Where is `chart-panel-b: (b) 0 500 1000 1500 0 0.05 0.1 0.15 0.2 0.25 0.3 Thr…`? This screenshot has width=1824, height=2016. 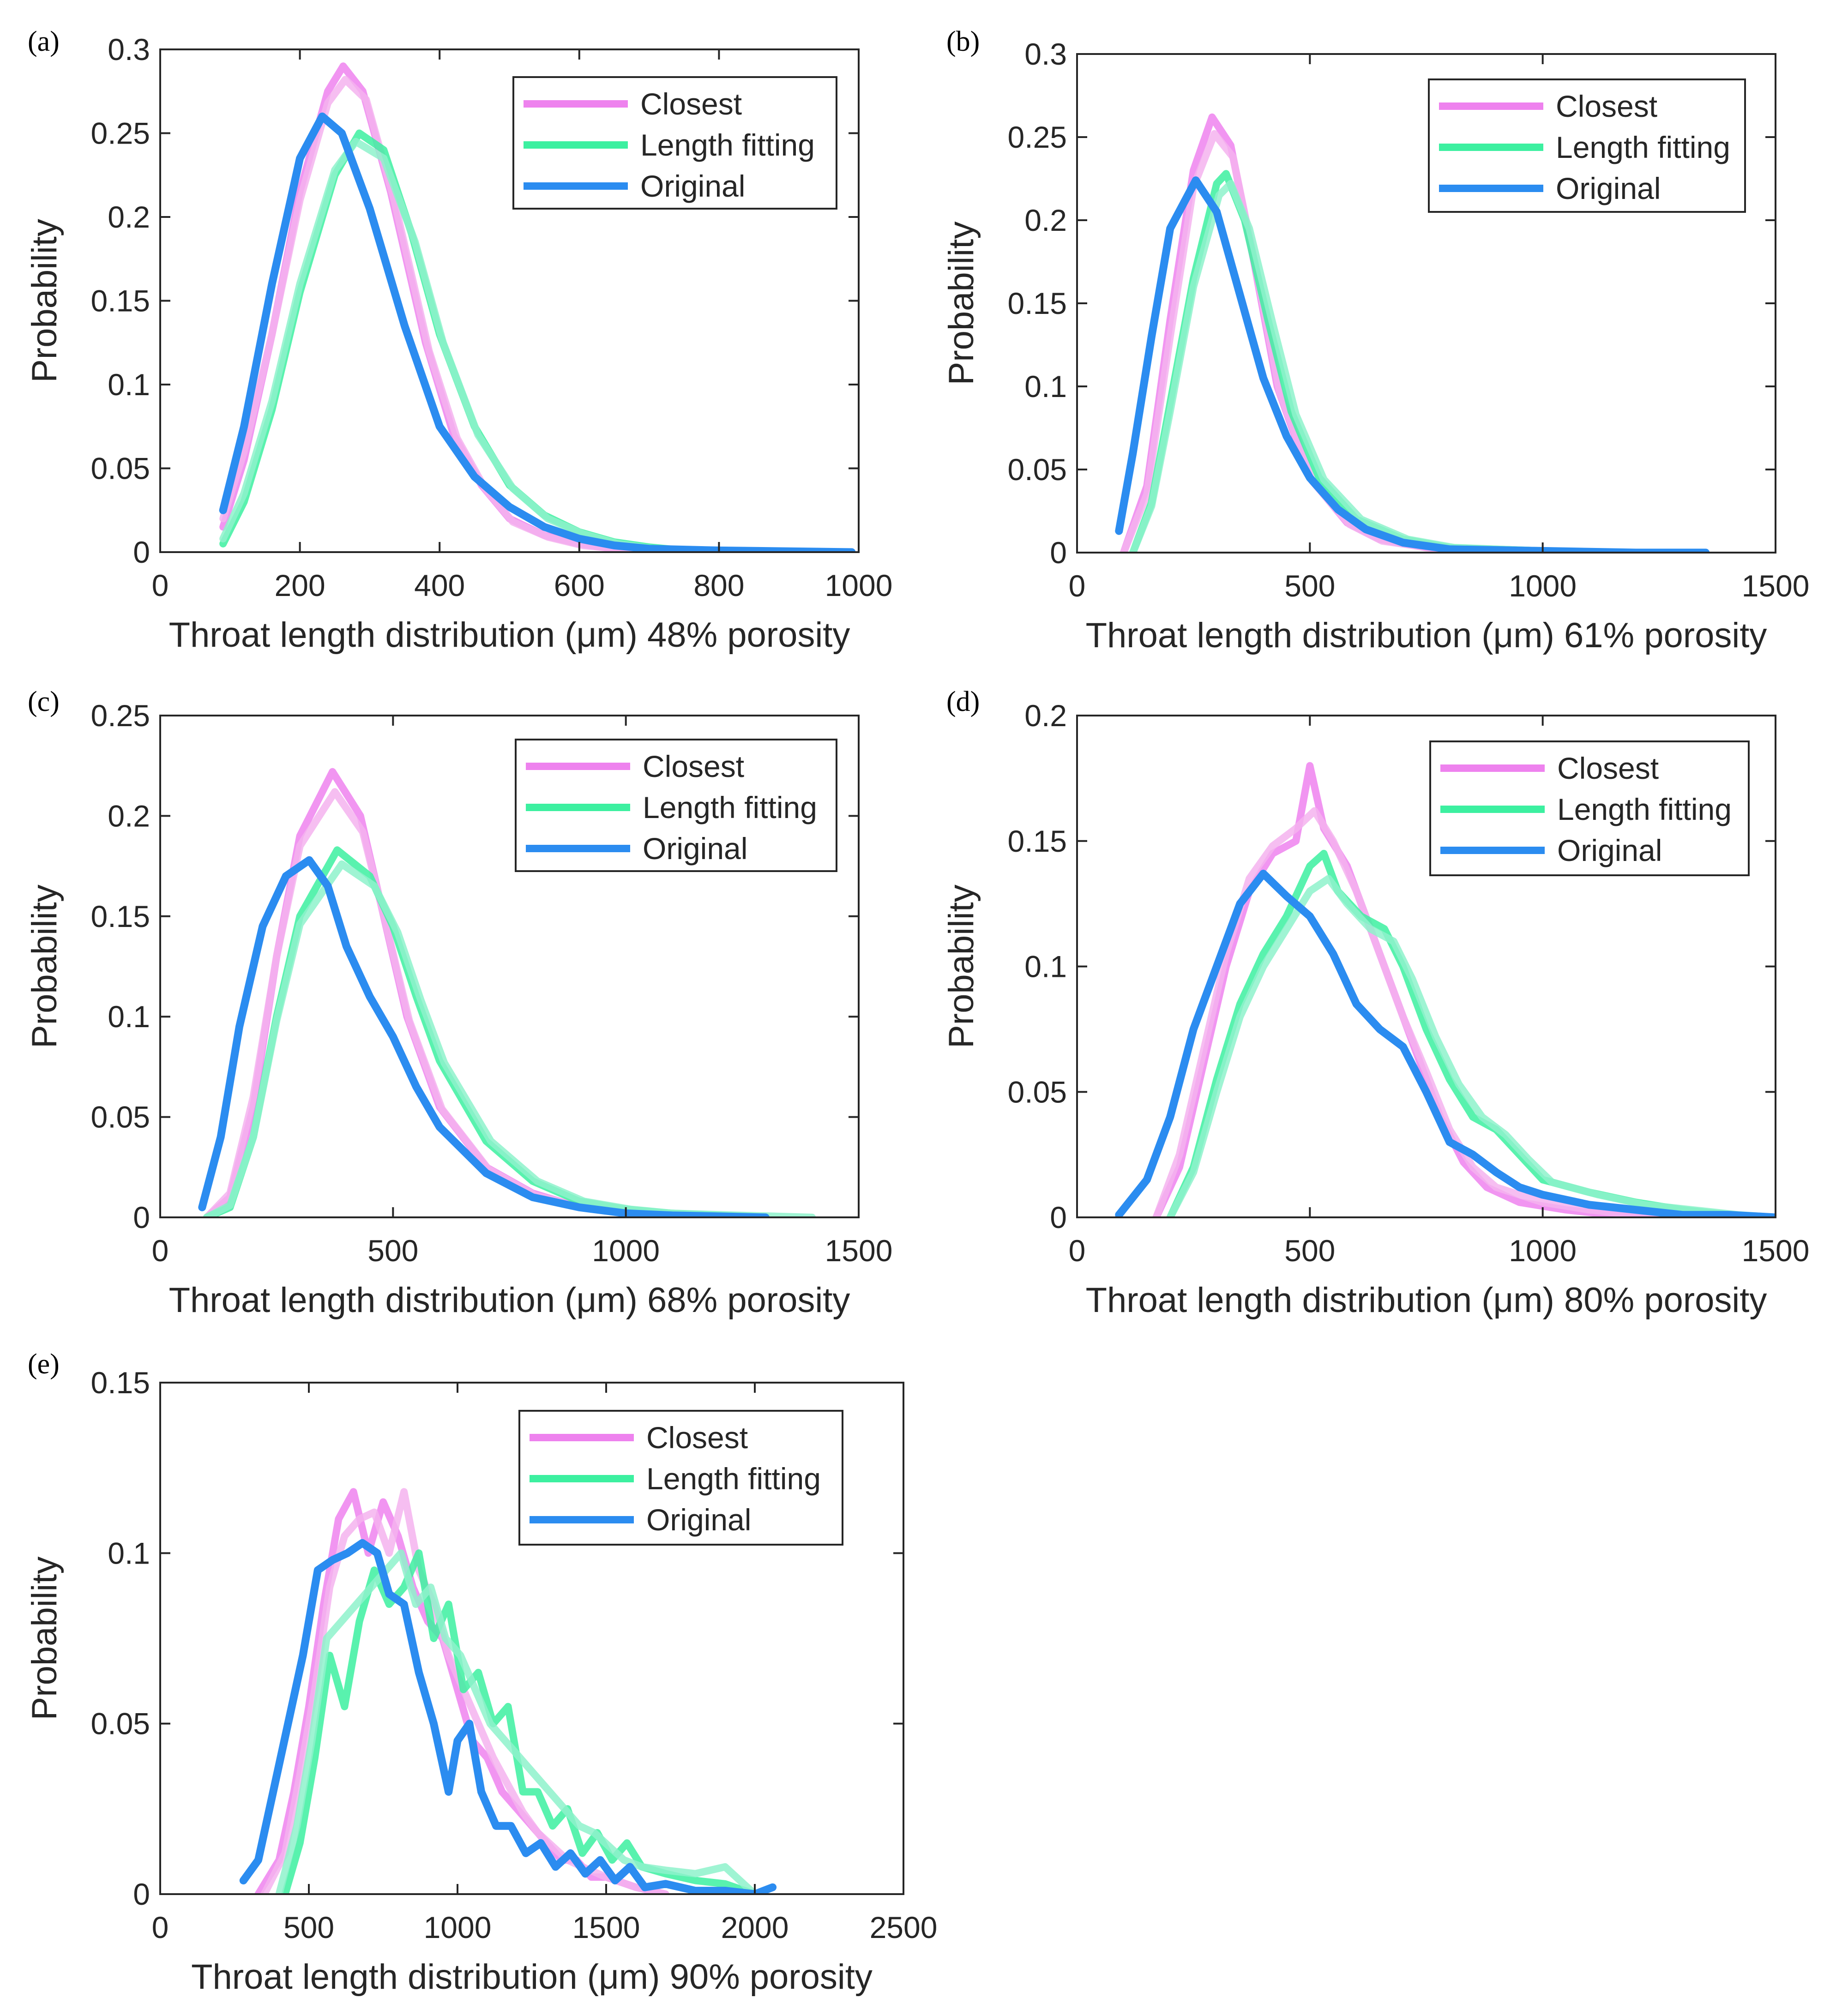 chart-panel-b: (b) 0 500 1000 1500 0 0.05 0.1 0.15 0.2 0.25 0.3 Thr… is located at coordinates (1375, 340).